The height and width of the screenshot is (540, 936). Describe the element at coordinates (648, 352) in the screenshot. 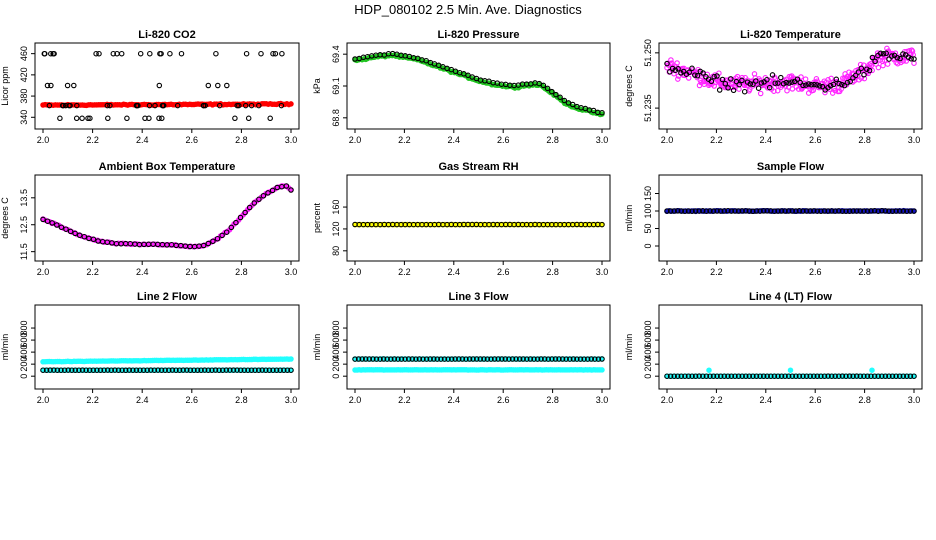

I see `y-tick-label: 400` at that location.